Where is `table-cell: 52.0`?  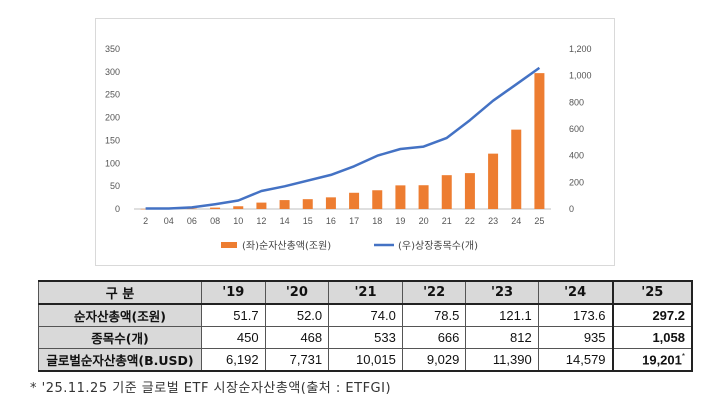
table-cell: 52.0 is located at coordinates (297, 315).